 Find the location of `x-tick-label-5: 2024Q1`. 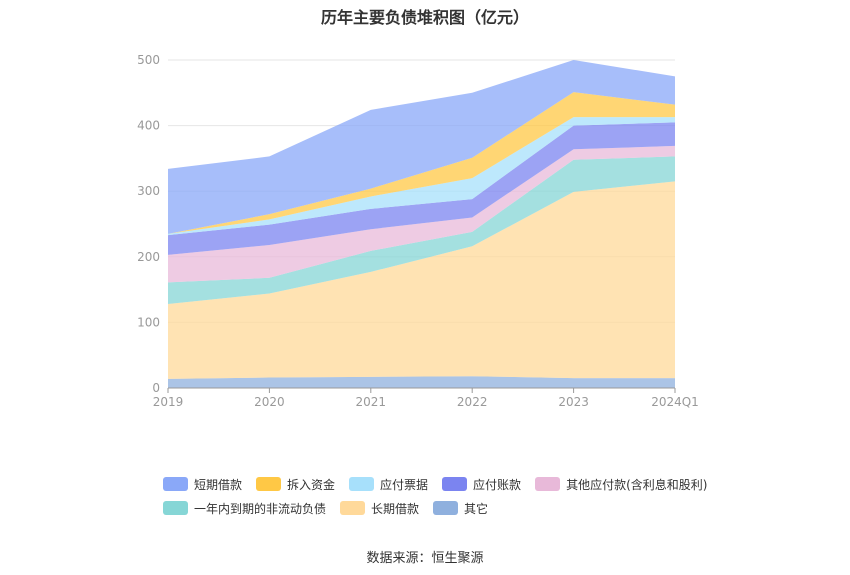

x-tick-label-5: 2024Q1 is located at coordinates (675, 402).